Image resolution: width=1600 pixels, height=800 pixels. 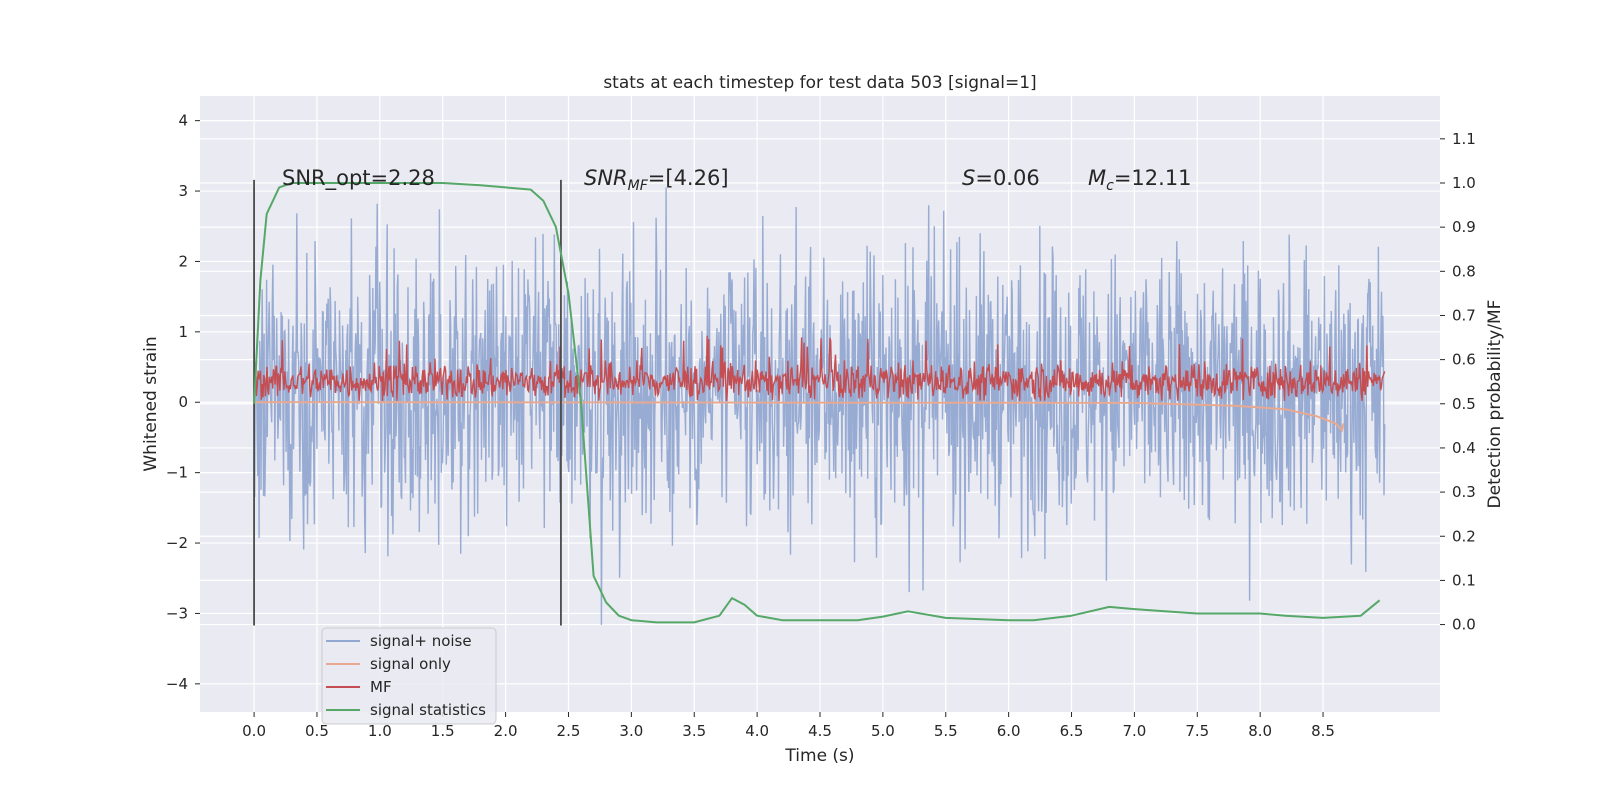 I want to click on x-tick-label: 5.0, so click(x=883, y=731).